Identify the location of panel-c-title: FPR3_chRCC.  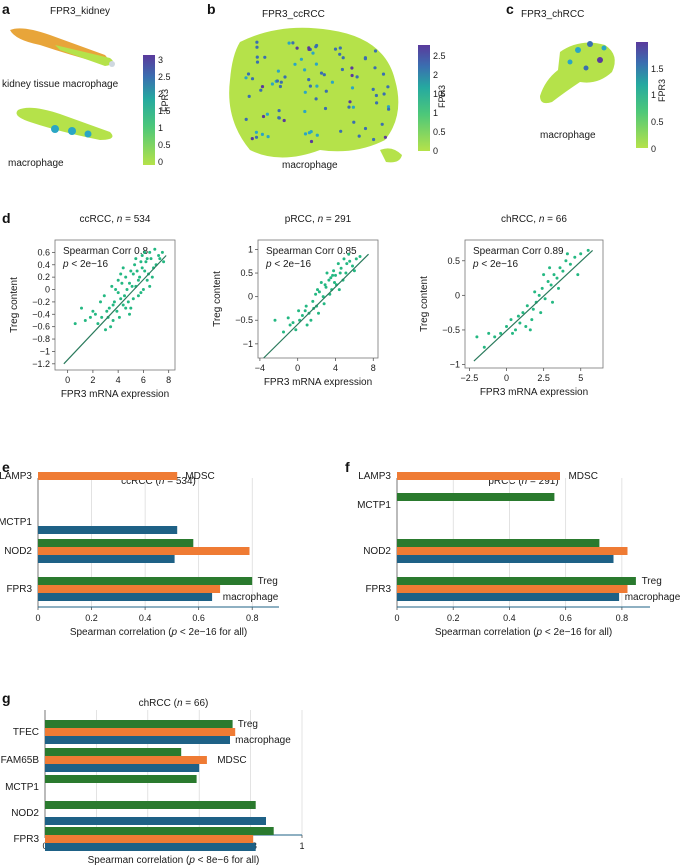
(552, 14).